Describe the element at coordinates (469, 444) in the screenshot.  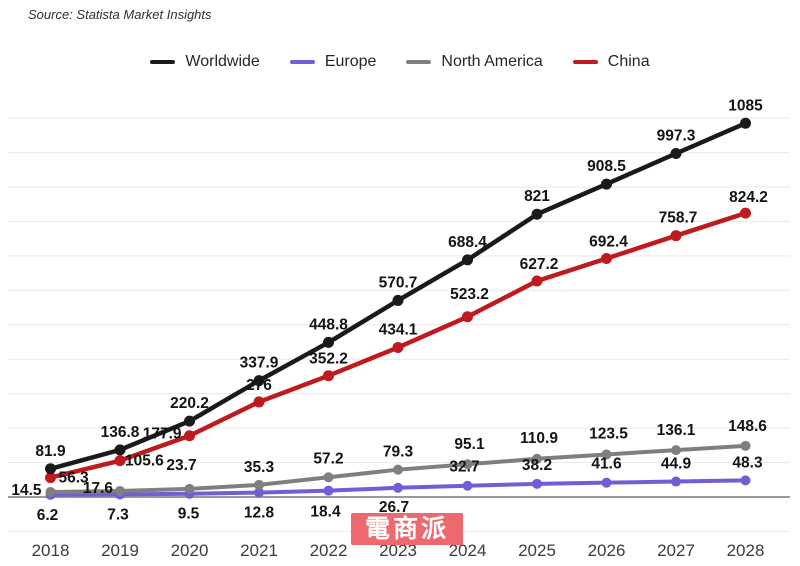
I see `data-label-north-america: 95.1` at that location.